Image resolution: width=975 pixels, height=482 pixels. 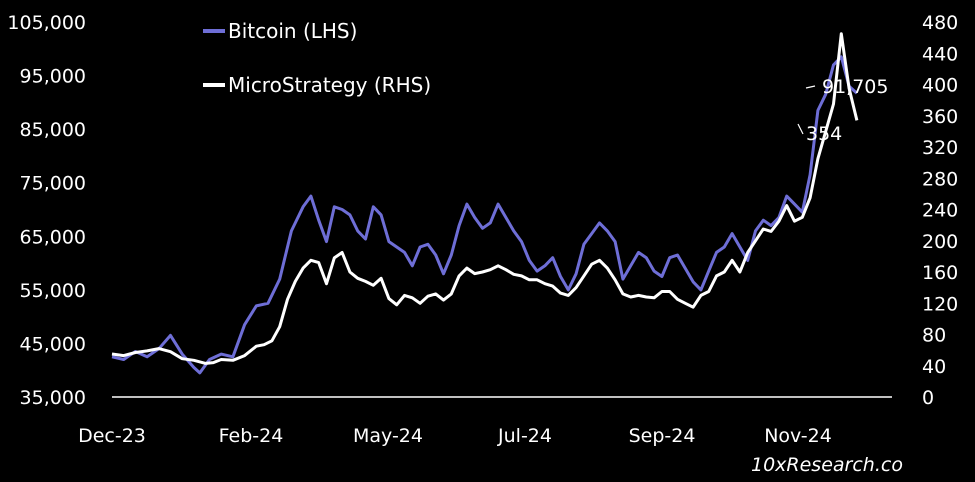 What do you see at coordinates (251, 436) in the screenshot?
I see `x-tick-label: Feb-24` at bounding box center [251, 436].